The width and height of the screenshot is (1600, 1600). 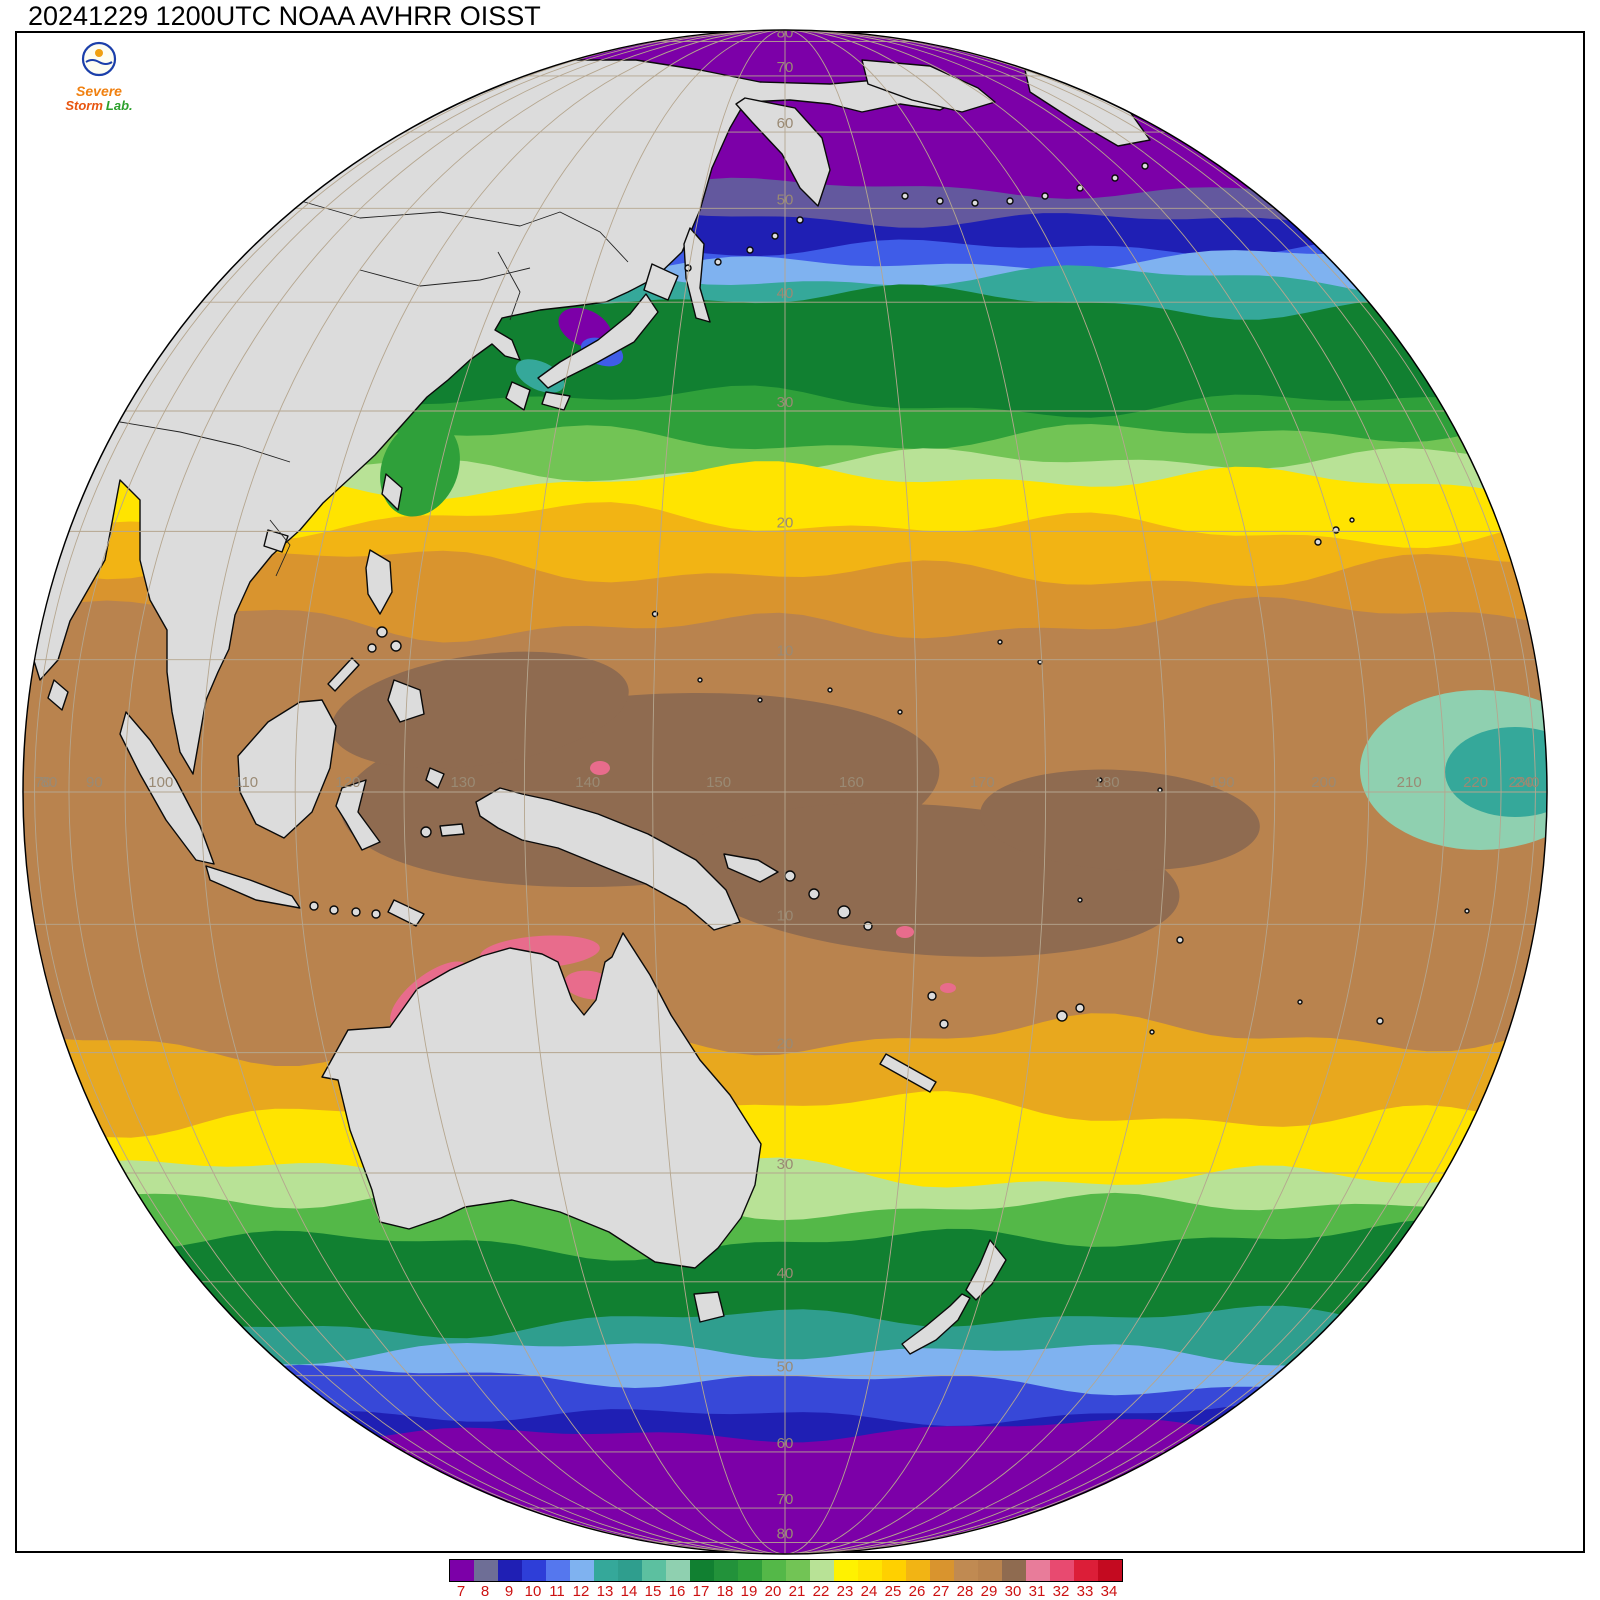 I want to click on islands-lesser-sunda, so click(x=345, y=910).